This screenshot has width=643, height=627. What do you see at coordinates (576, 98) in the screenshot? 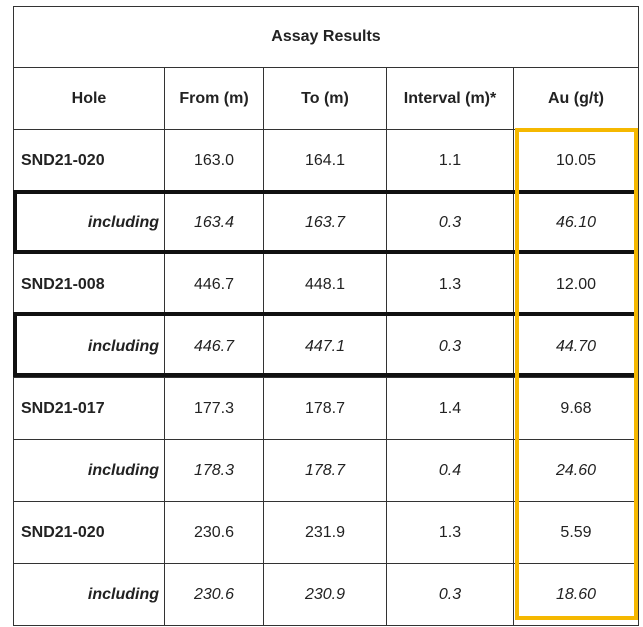
I see `header-au: Au (g/t)` at bounding box center [576, 98].